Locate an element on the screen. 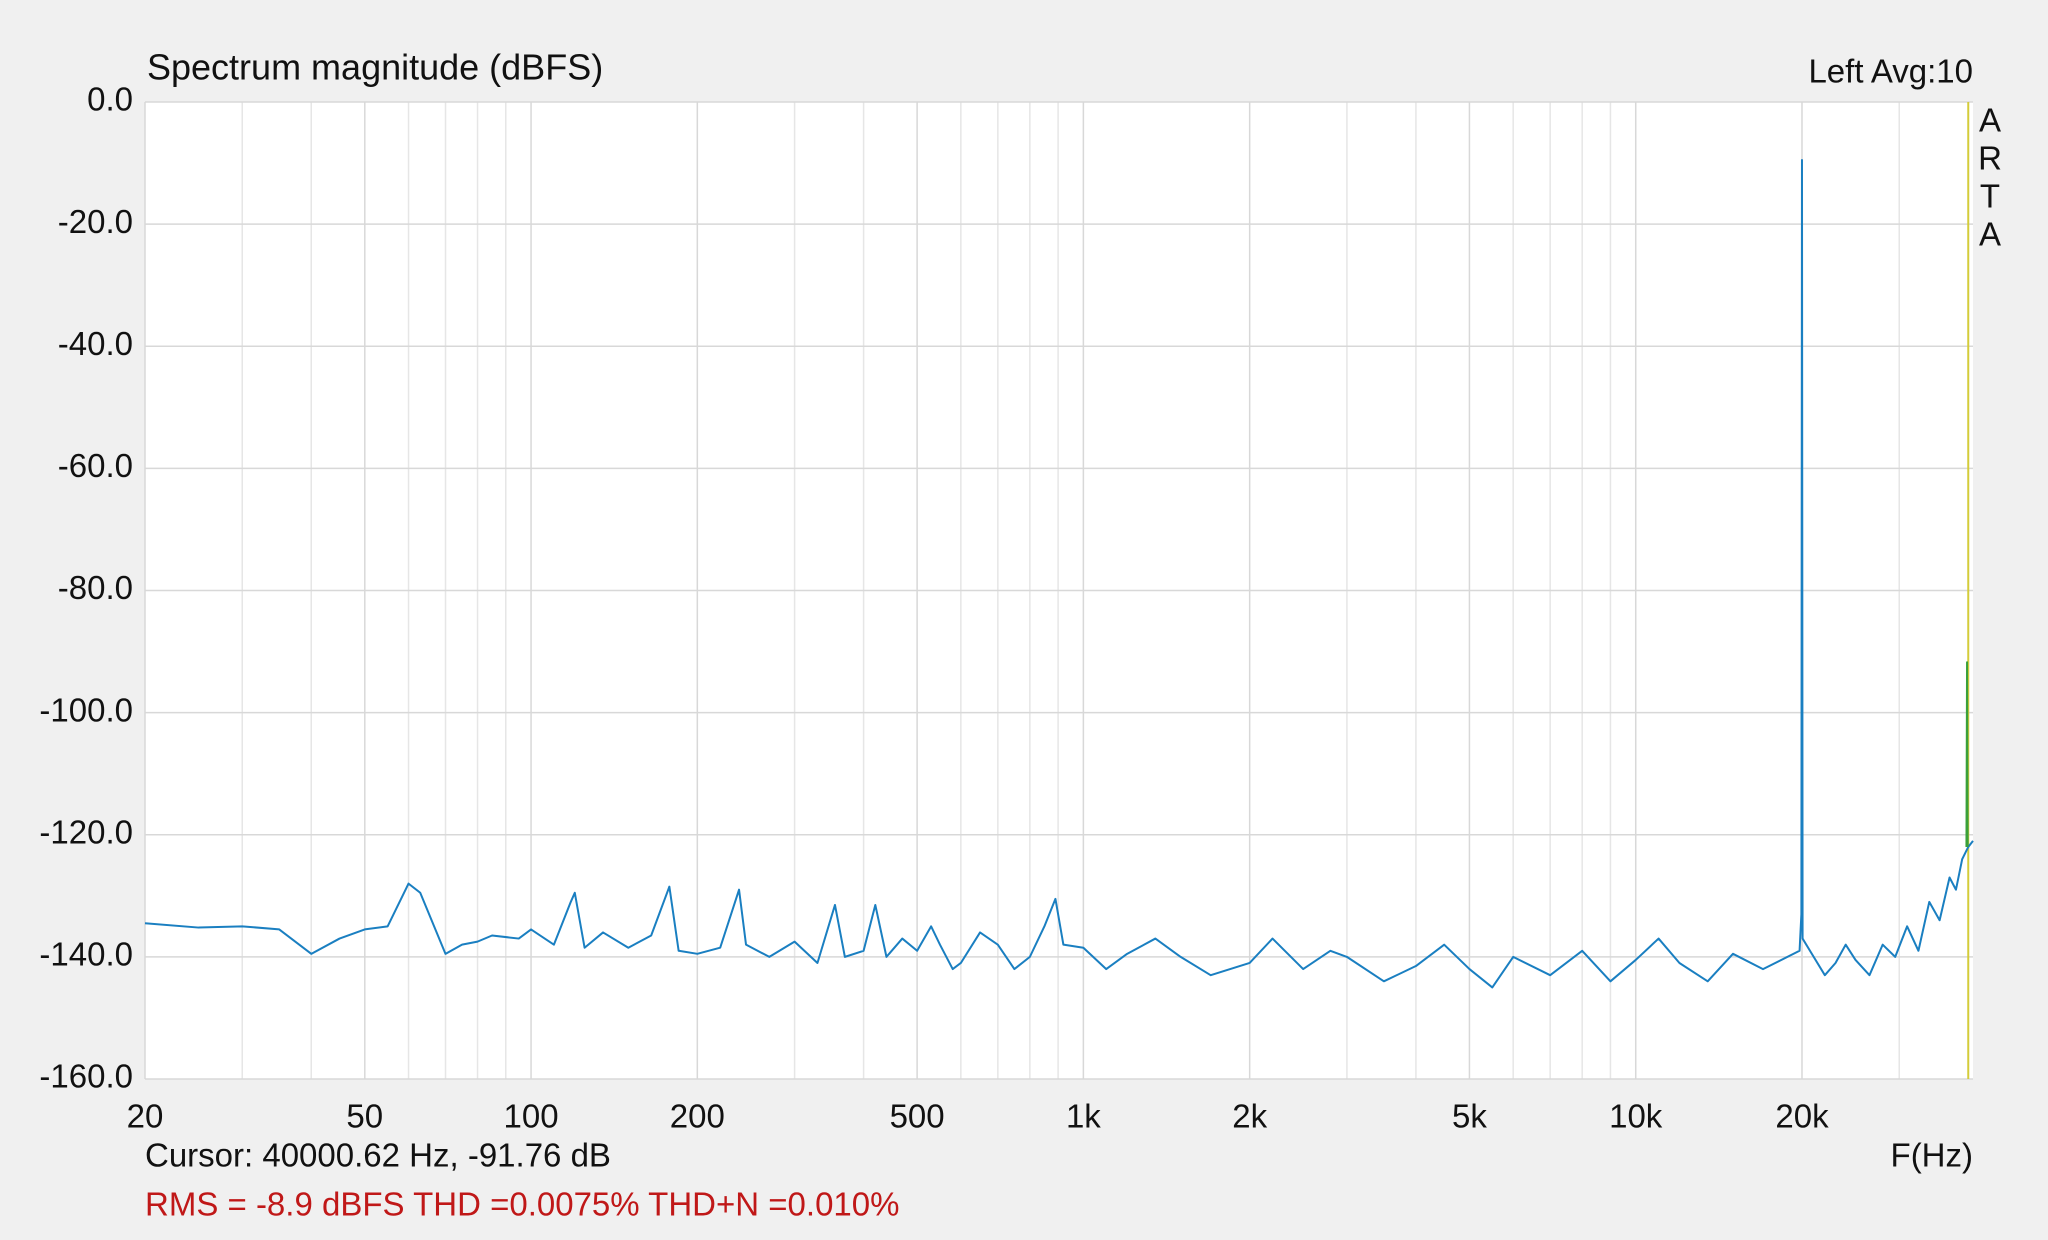 This screenshot has width=2048, height=1240. y-tick-label: -120.0 is located at coordinates (86, 831).